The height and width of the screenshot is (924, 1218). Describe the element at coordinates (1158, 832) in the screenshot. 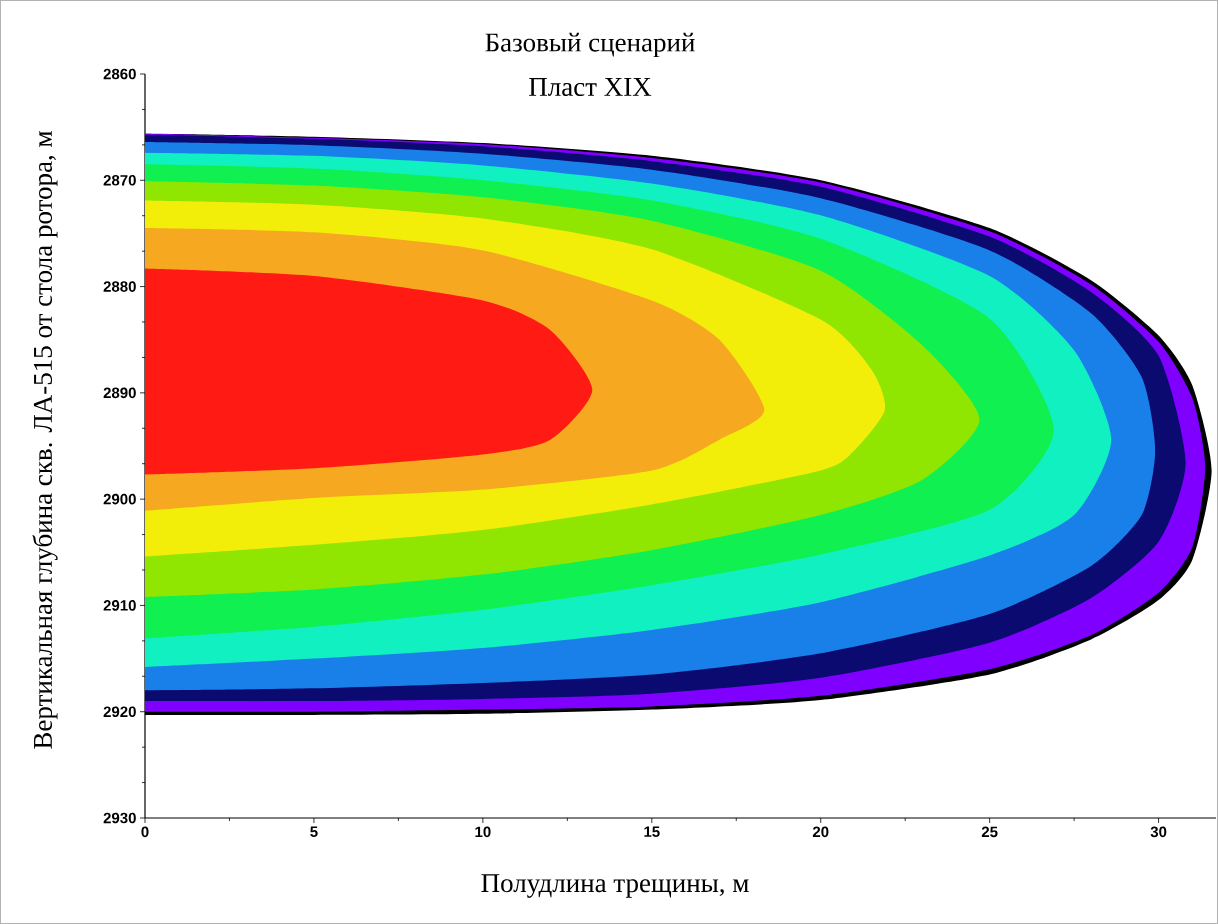

I see `x-tick-label: 30` at that location.